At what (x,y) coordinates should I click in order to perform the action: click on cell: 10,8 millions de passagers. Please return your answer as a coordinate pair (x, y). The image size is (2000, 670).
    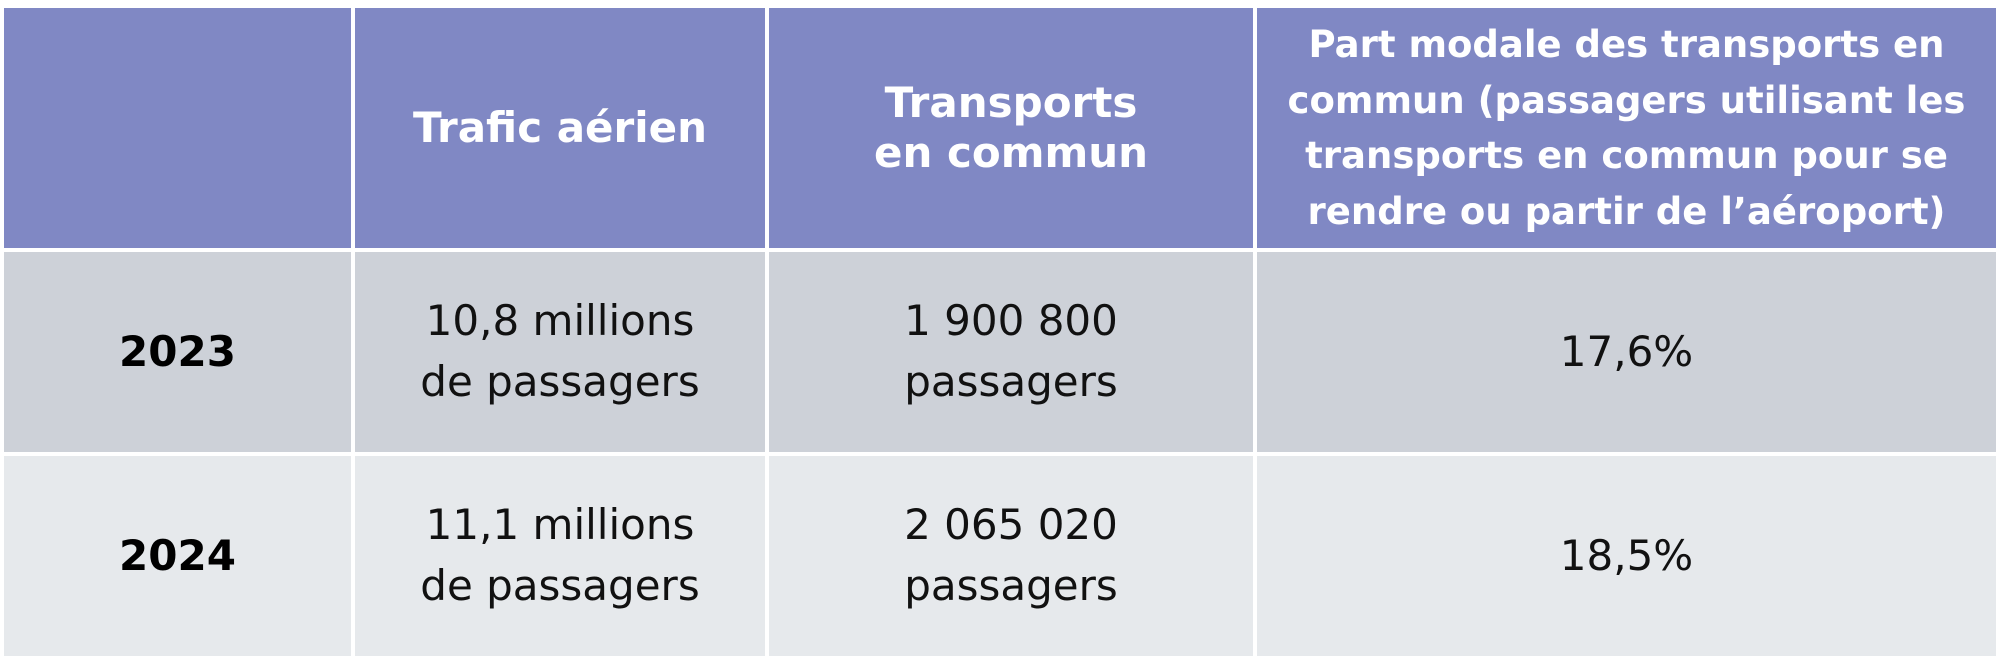
    Looking at the image, I should click on (560, 352).